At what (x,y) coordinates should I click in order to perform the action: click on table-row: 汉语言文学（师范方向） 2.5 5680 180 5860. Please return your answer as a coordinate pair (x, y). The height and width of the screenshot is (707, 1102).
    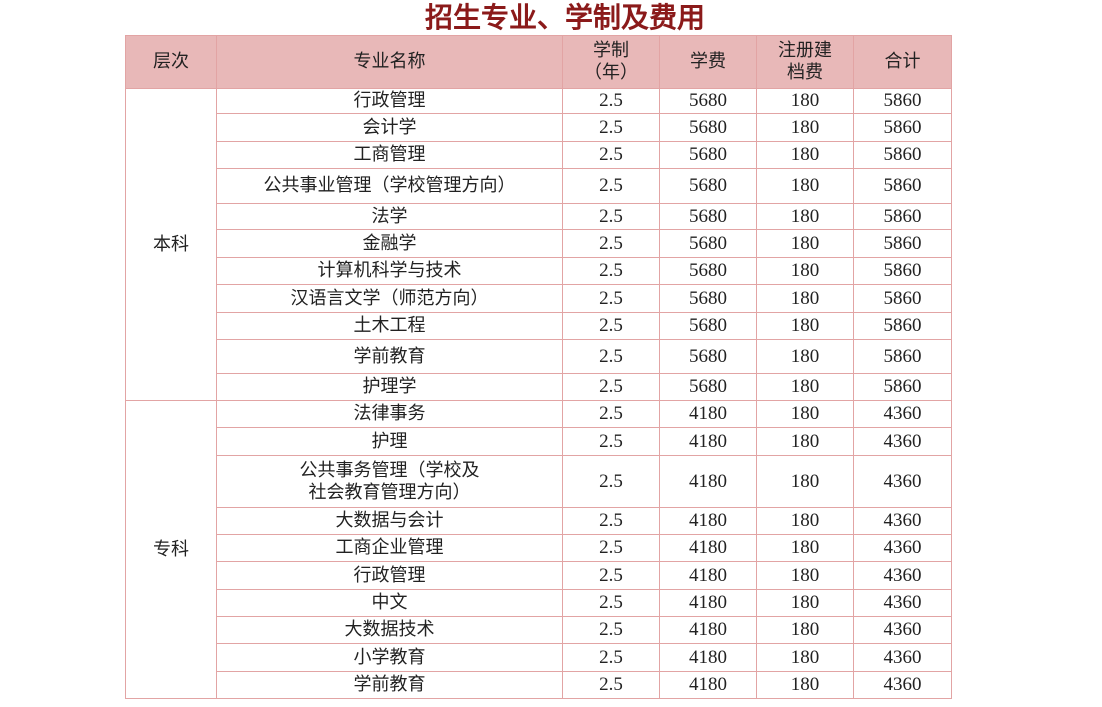
    Looking at the image, I should click on (539, 298).